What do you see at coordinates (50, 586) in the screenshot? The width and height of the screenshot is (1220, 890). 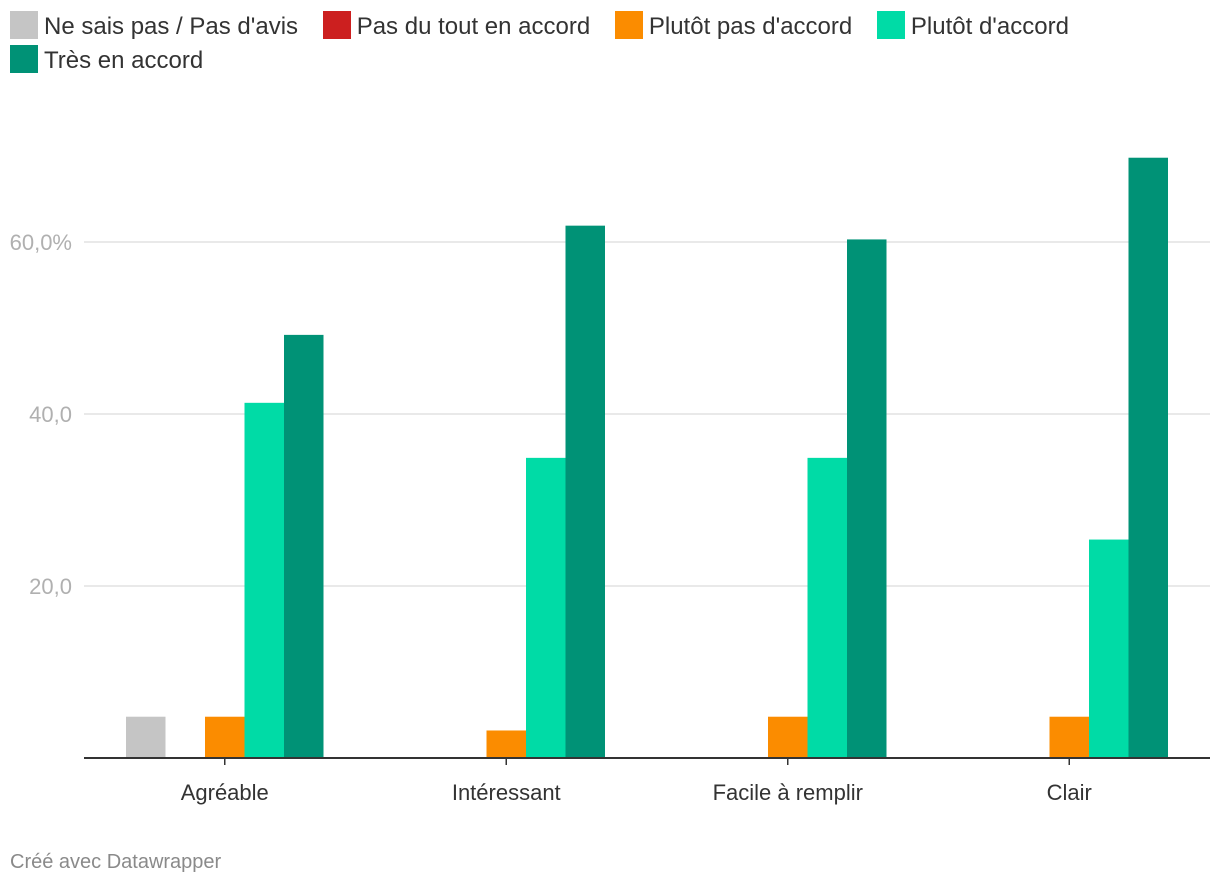 I see `y-tick-label: 20,0` at bounding box center [50, 586].